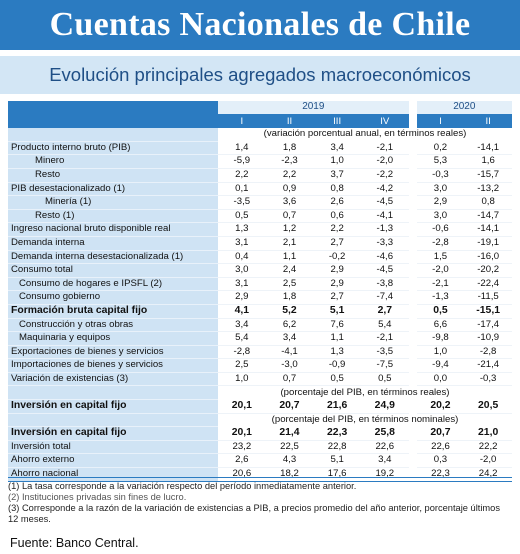  I want to click on data-row: Resto (1) 0,5 0,7 0,6 -4,1 3,0 -14,7, so click(260, 216).